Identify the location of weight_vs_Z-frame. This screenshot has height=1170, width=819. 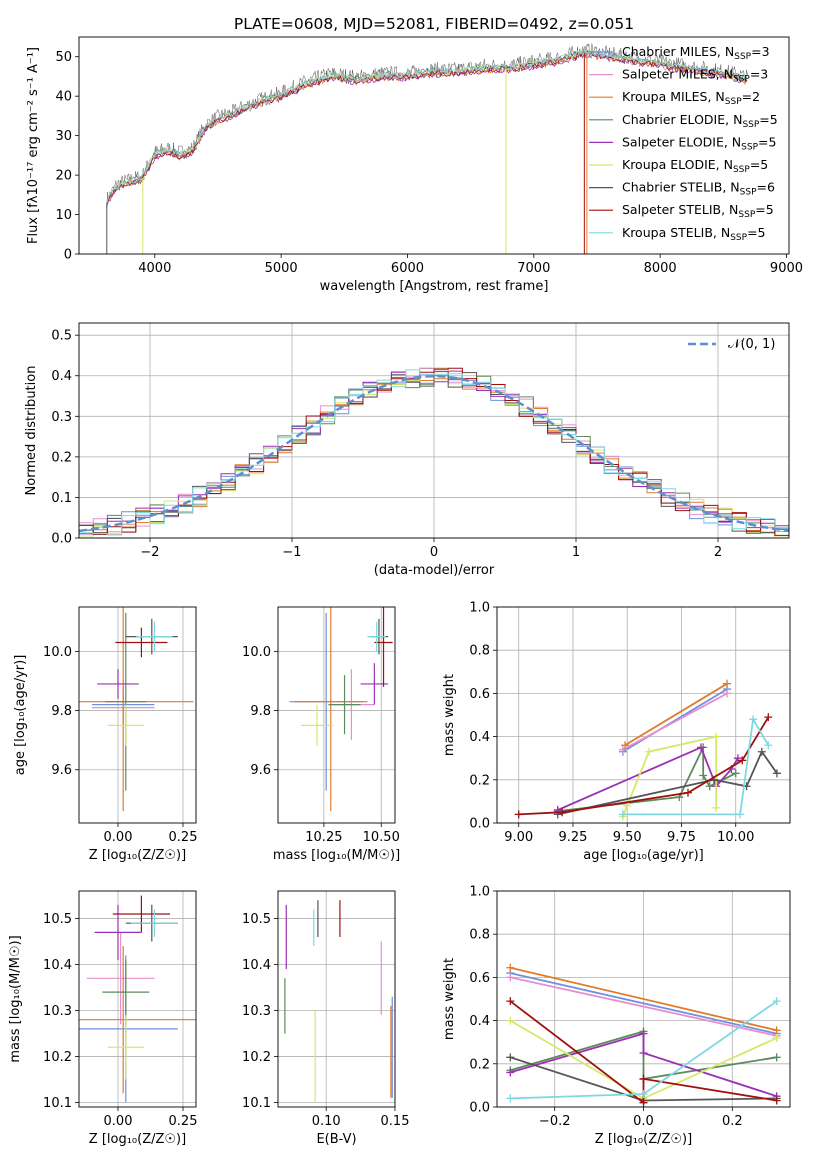
(643, 999).